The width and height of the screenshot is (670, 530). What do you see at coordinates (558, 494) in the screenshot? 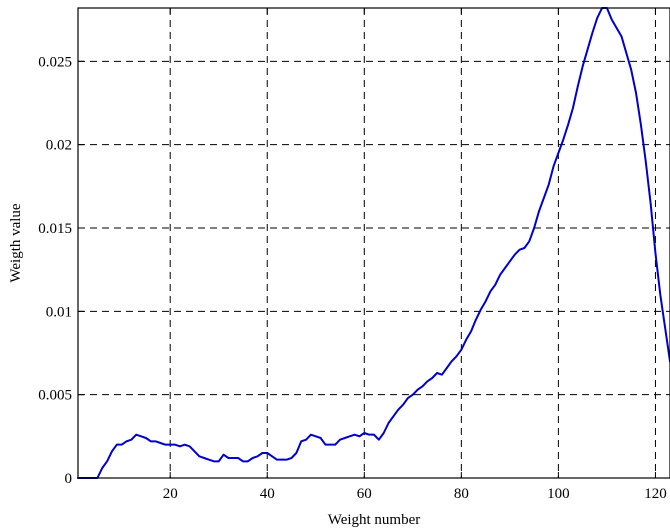
I see `x-tick-label: 100` at bounding box center [558, 494].